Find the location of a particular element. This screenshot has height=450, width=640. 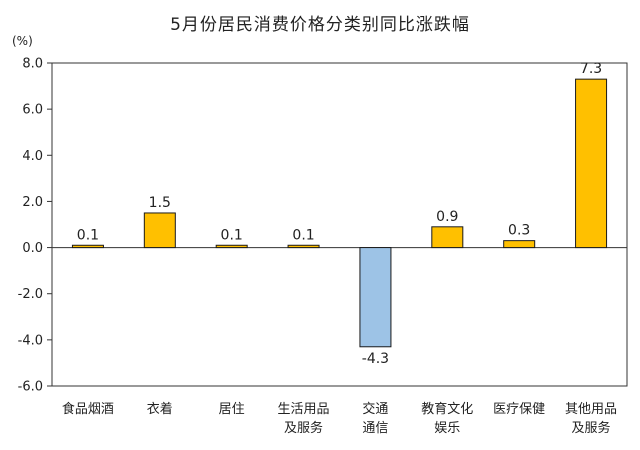

y-unit-label: (%) is located at coordinates (22, 41).